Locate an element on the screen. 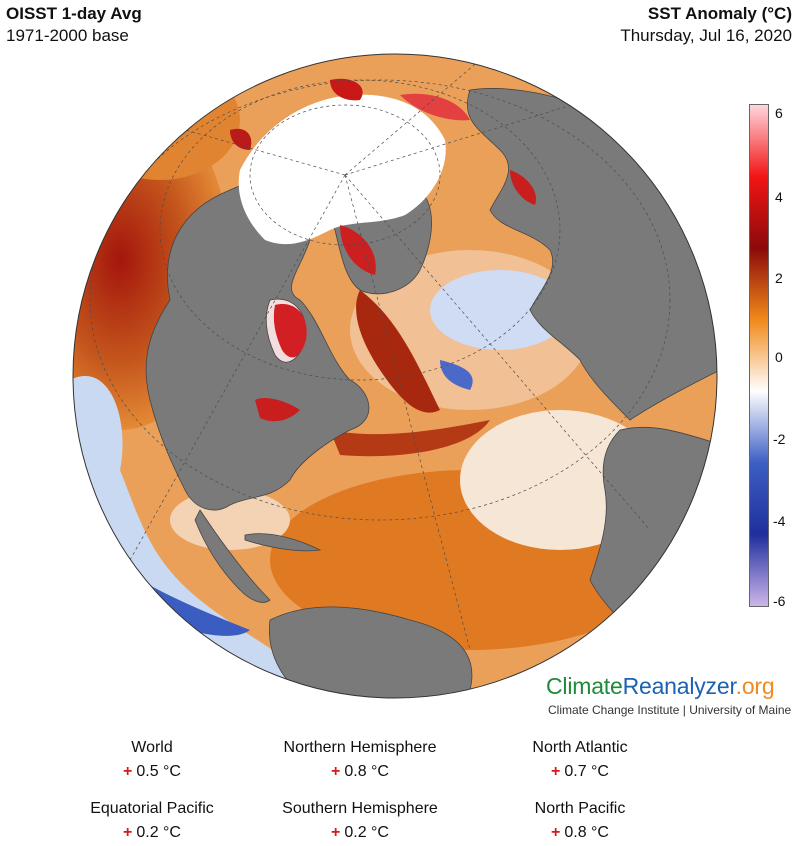 The width and height of the screenshot is (800, 846). colorbar-tick: -2 is located at coordinates (779, 439).